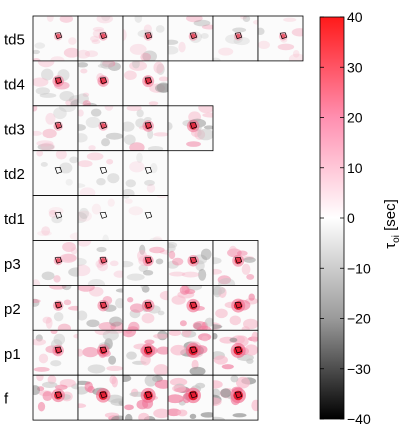 The width and height of the screenshot is (415, 429). I want to click on colorbar-tick-label: −30, so click(359, 369).